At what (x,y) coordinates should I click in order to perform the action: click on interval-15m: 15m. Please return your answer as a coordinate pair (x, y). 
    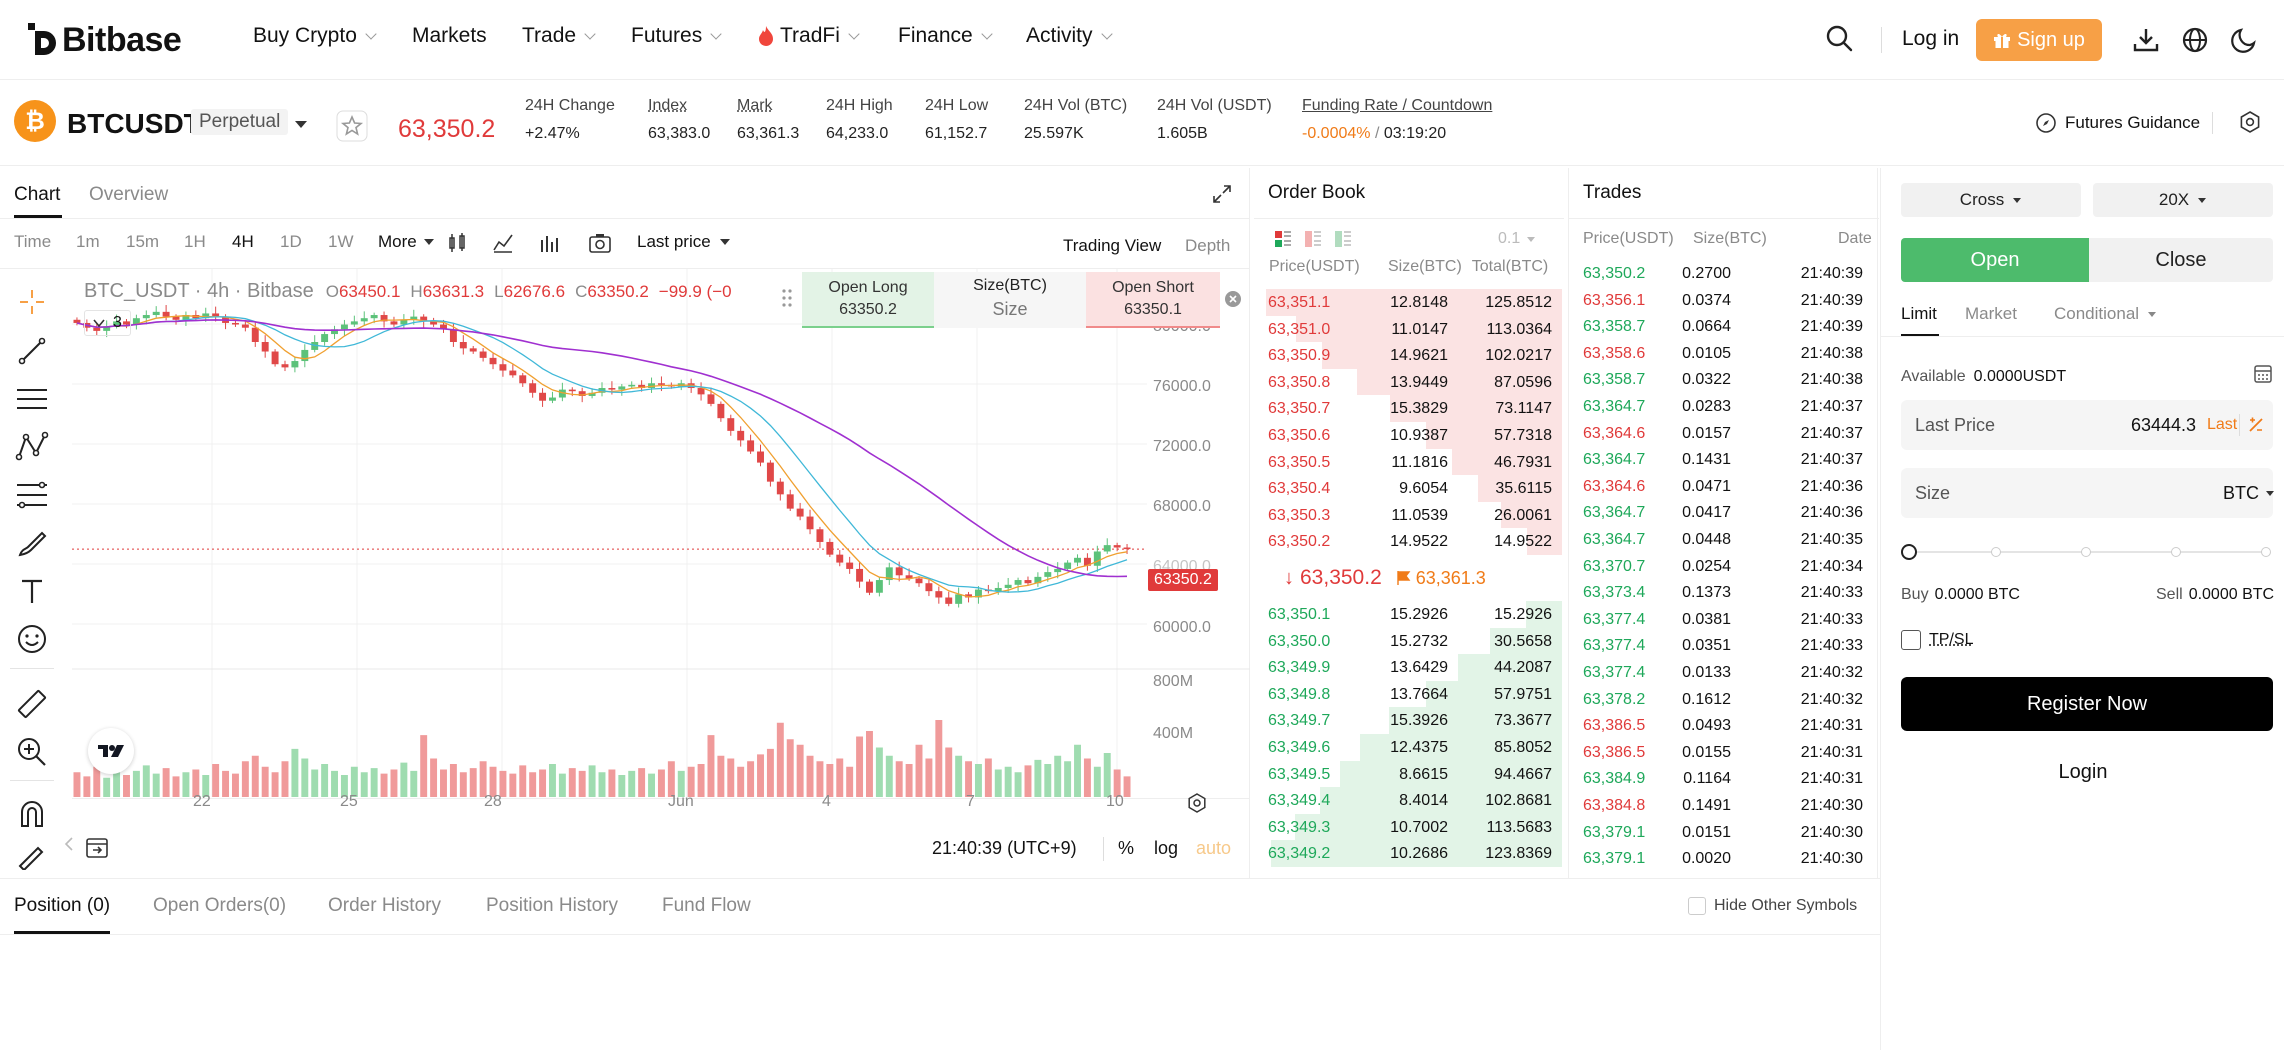
    Looking at the image, I should click on (143, 241).